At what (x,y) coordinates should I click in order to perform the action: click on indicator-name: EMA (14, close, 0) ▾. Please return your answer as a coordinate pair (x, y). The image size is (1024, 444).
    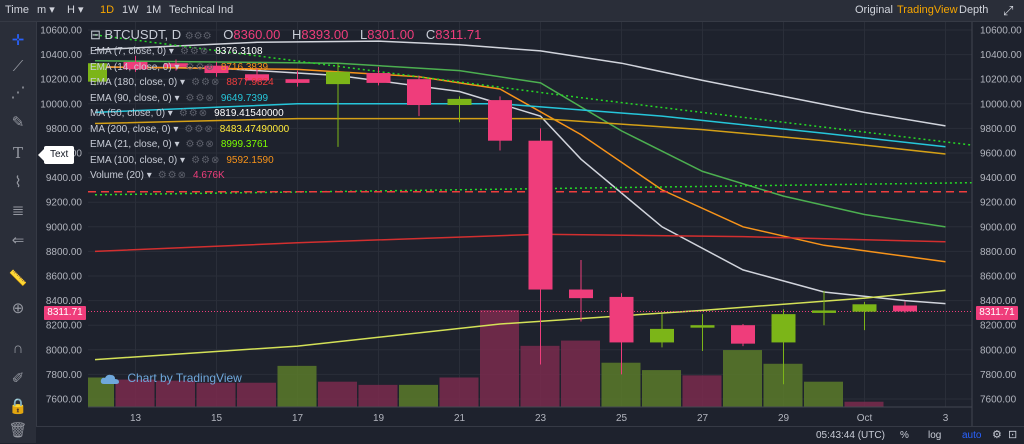
    Looking at the image, I should click on (135, 67).